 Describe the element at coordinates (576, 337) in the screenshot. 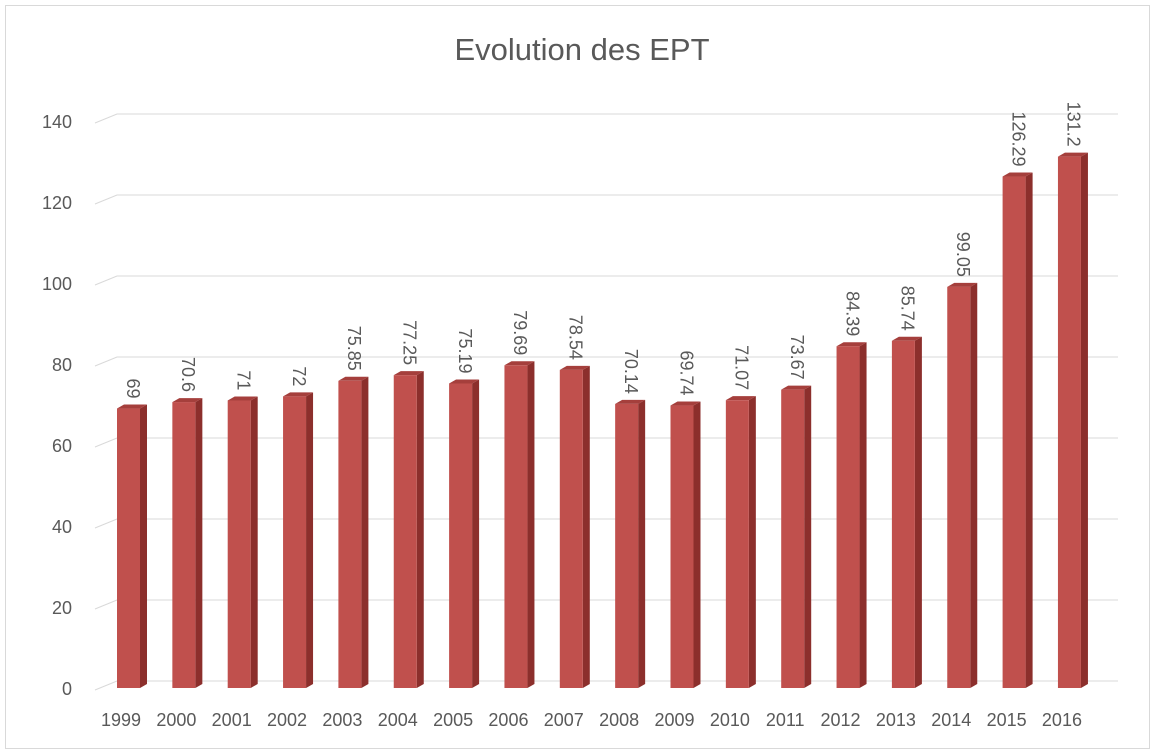

I see `data-label: 78.54` at that location.